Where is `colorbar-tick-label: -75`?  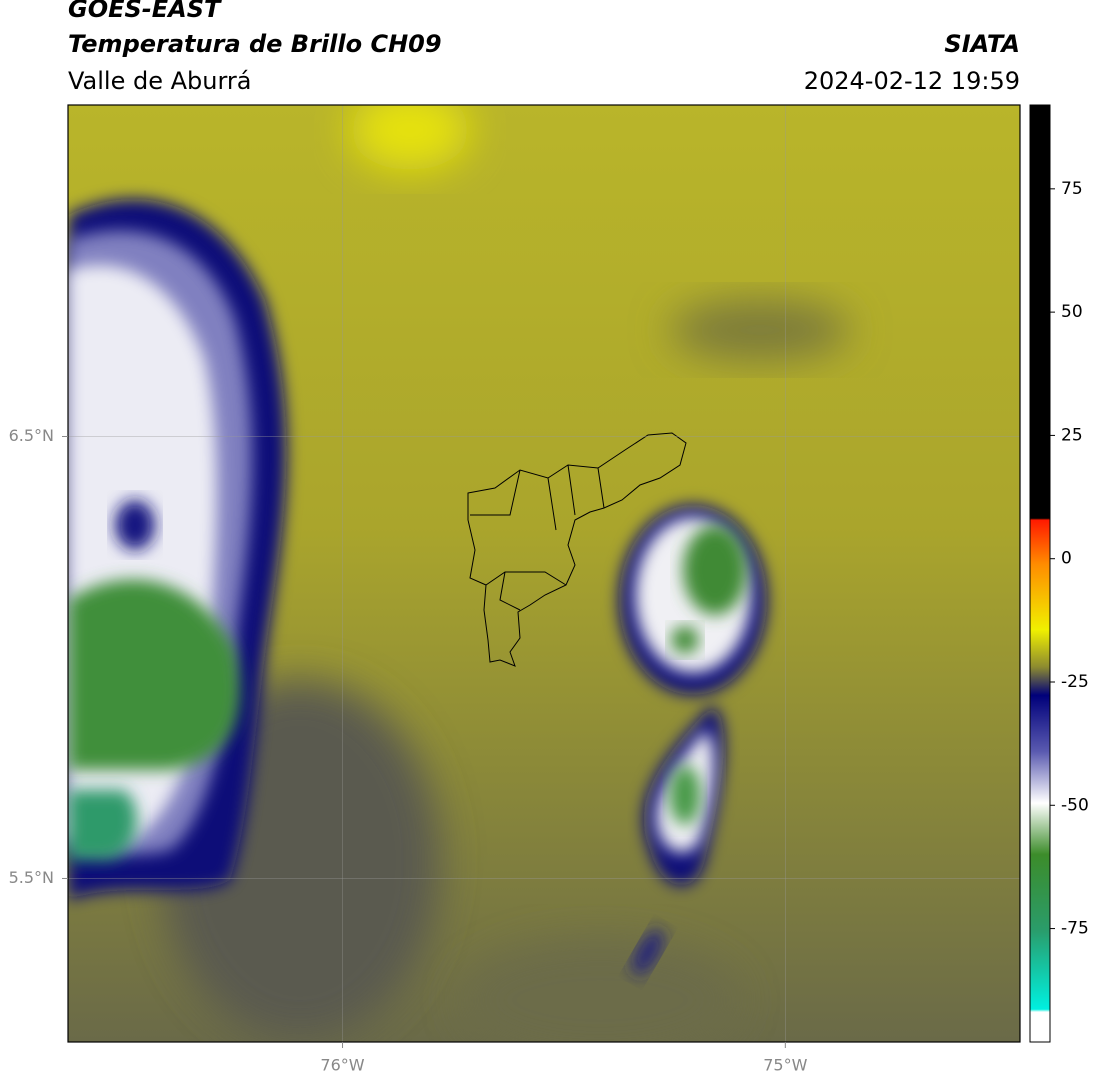
colorbar-tick-label: -75 is located at coordinates (1075, 929).